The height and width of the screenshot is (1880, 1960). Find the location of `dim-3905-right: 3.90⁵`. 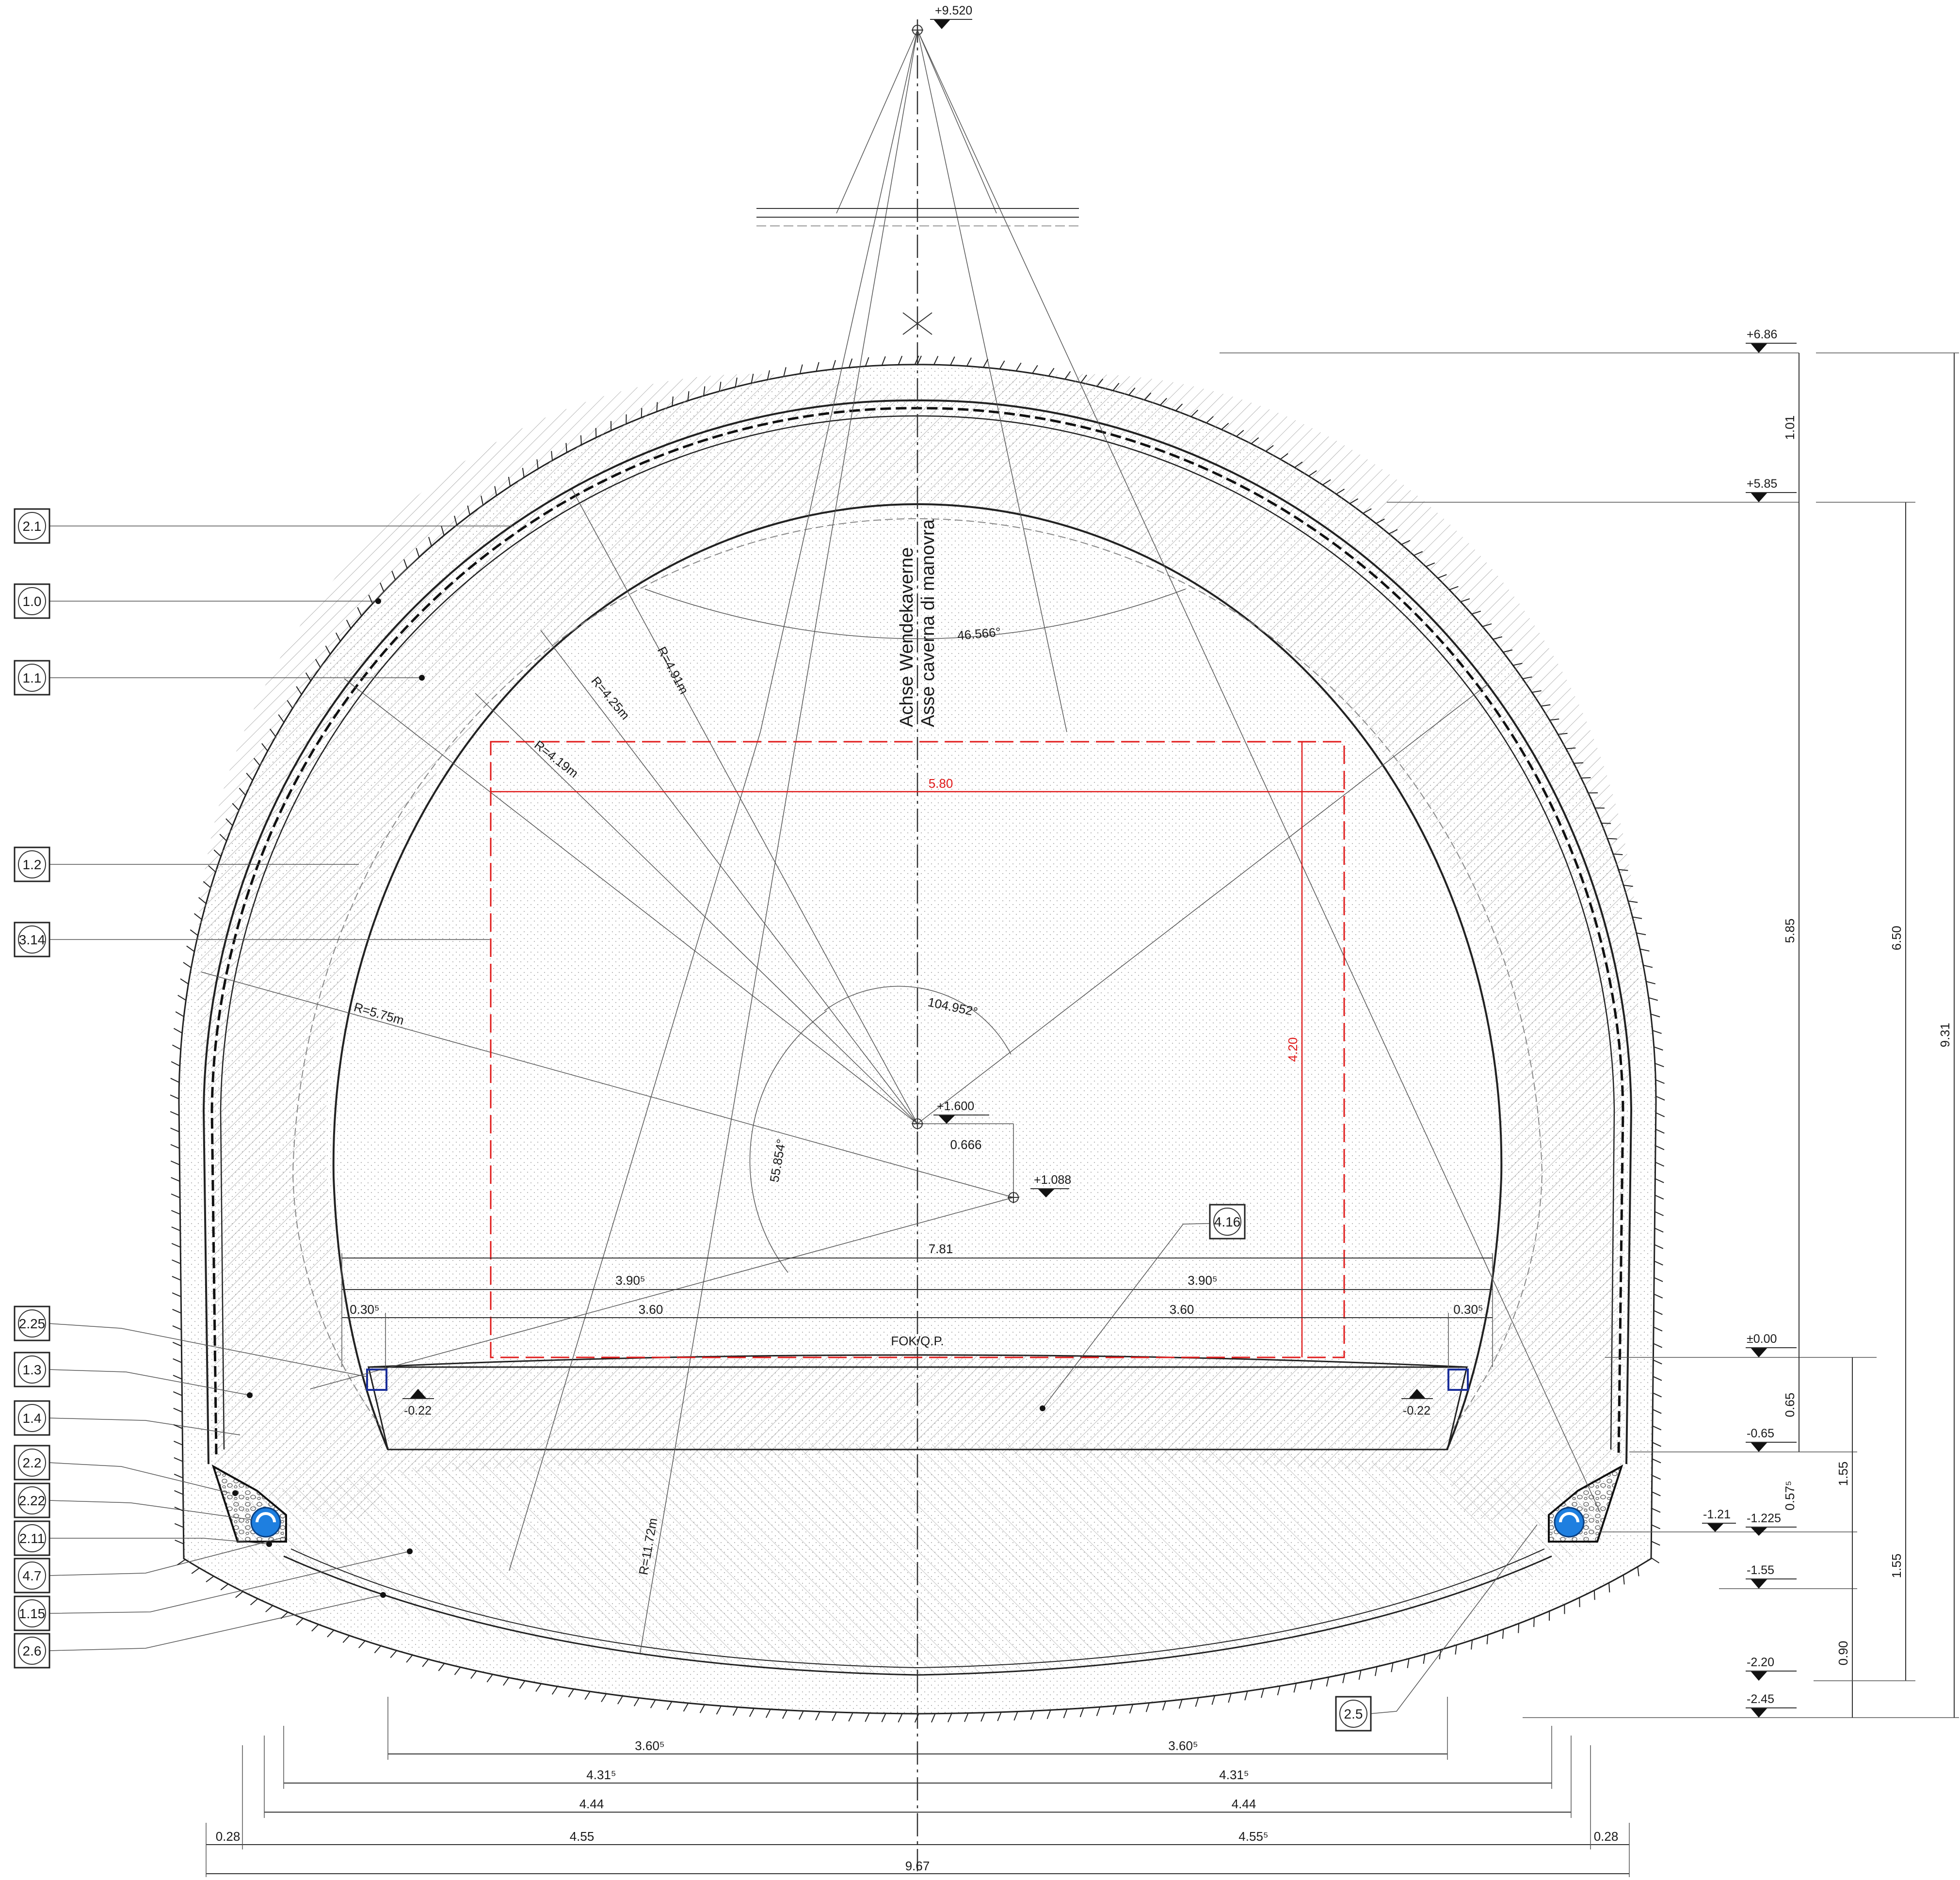

dim-3905-right: 3.90⁵ is located at coordinates (1202, 1280).